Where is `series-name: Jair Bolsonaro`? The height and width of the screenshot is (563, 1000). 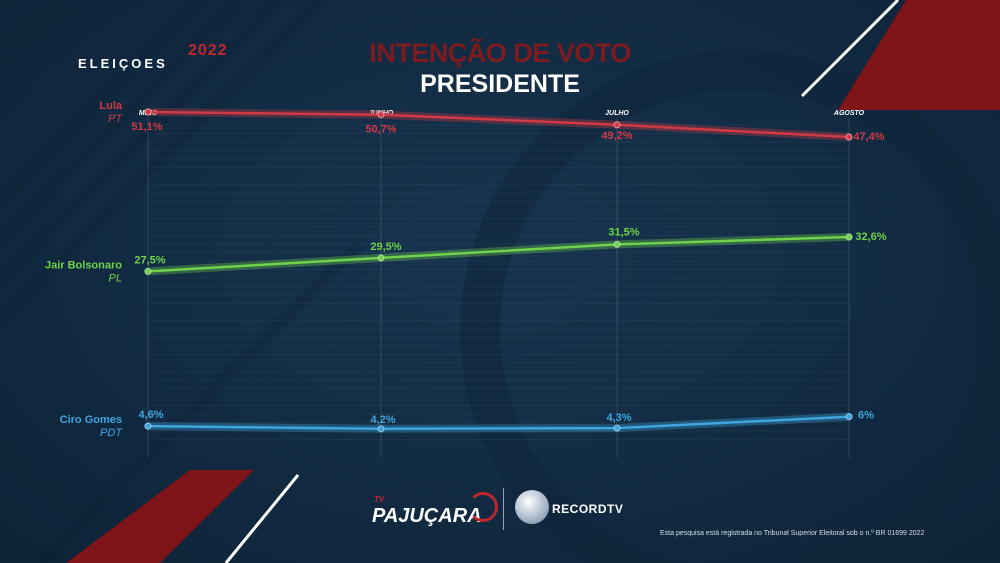 series-name: Jair Bolsonaro is located at coordinates (83, 265).